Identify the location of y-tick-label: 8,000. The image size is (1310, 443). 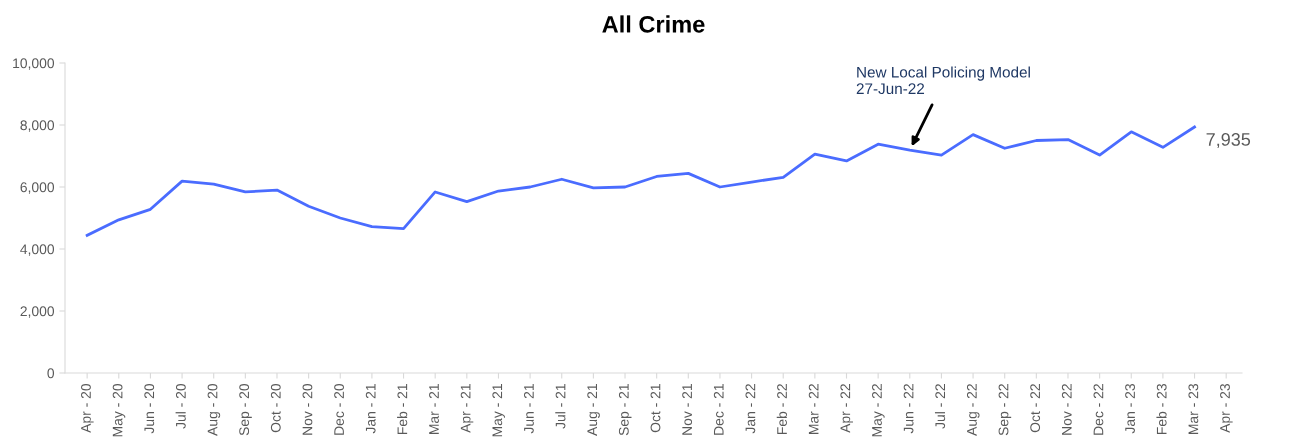
(37, 126).